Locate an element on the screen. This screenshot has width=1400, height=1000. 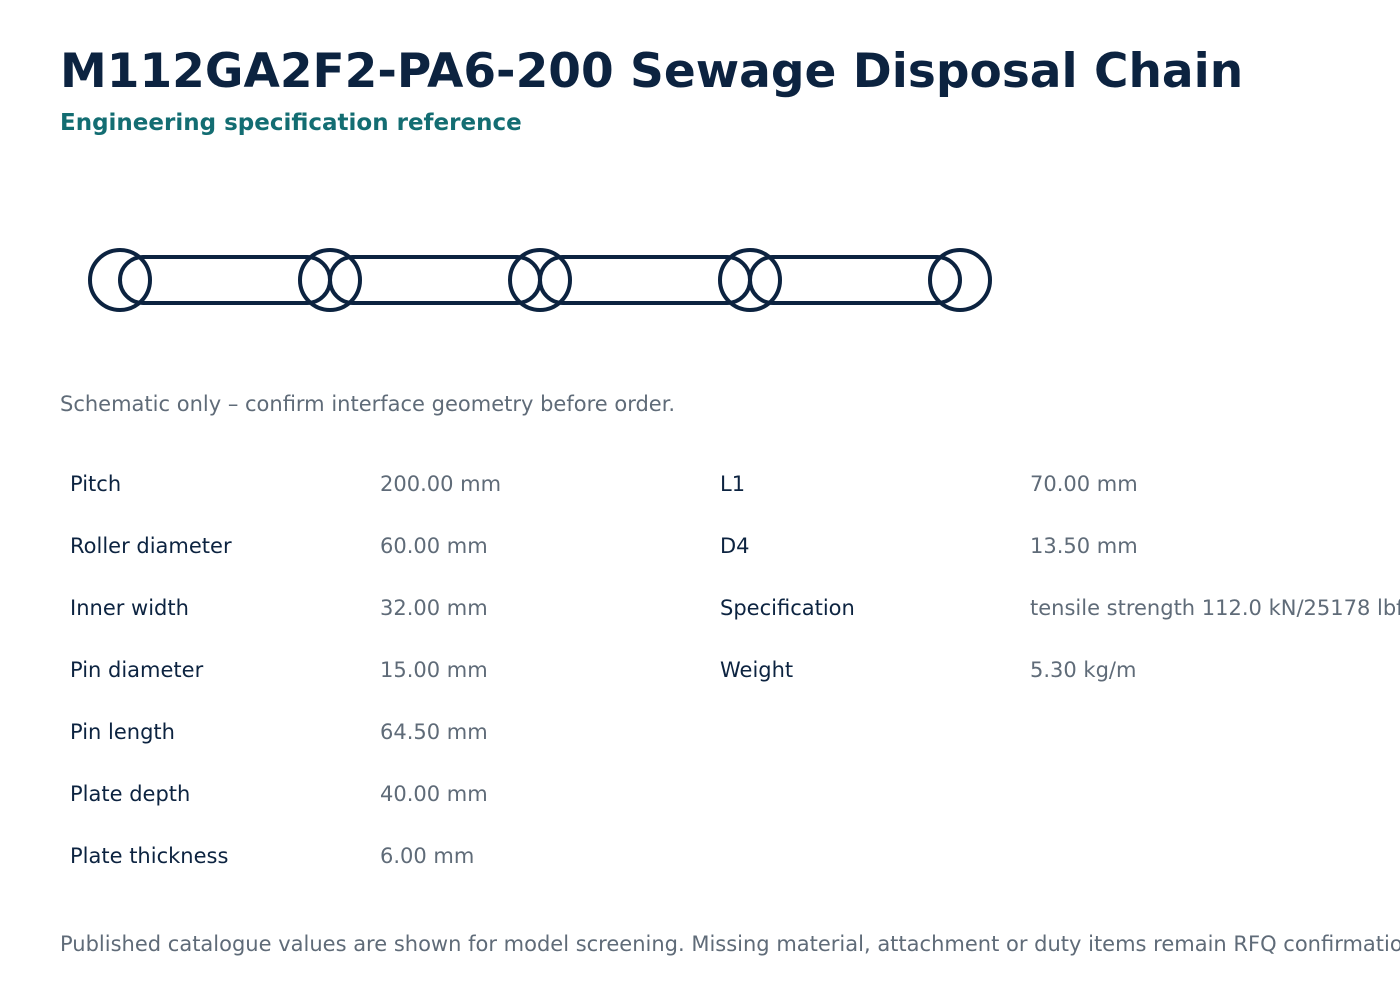
chain-schematic is located at coordinates (540, 280).